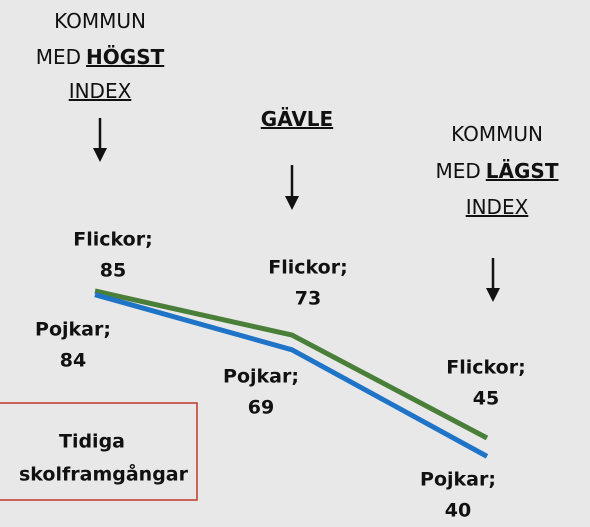 This screenshot has height=527, width=590. What do you see at coordinates (522, 171) in the screenshot?
I see `header-part: LÄGST` at bounding box center [522, 171].